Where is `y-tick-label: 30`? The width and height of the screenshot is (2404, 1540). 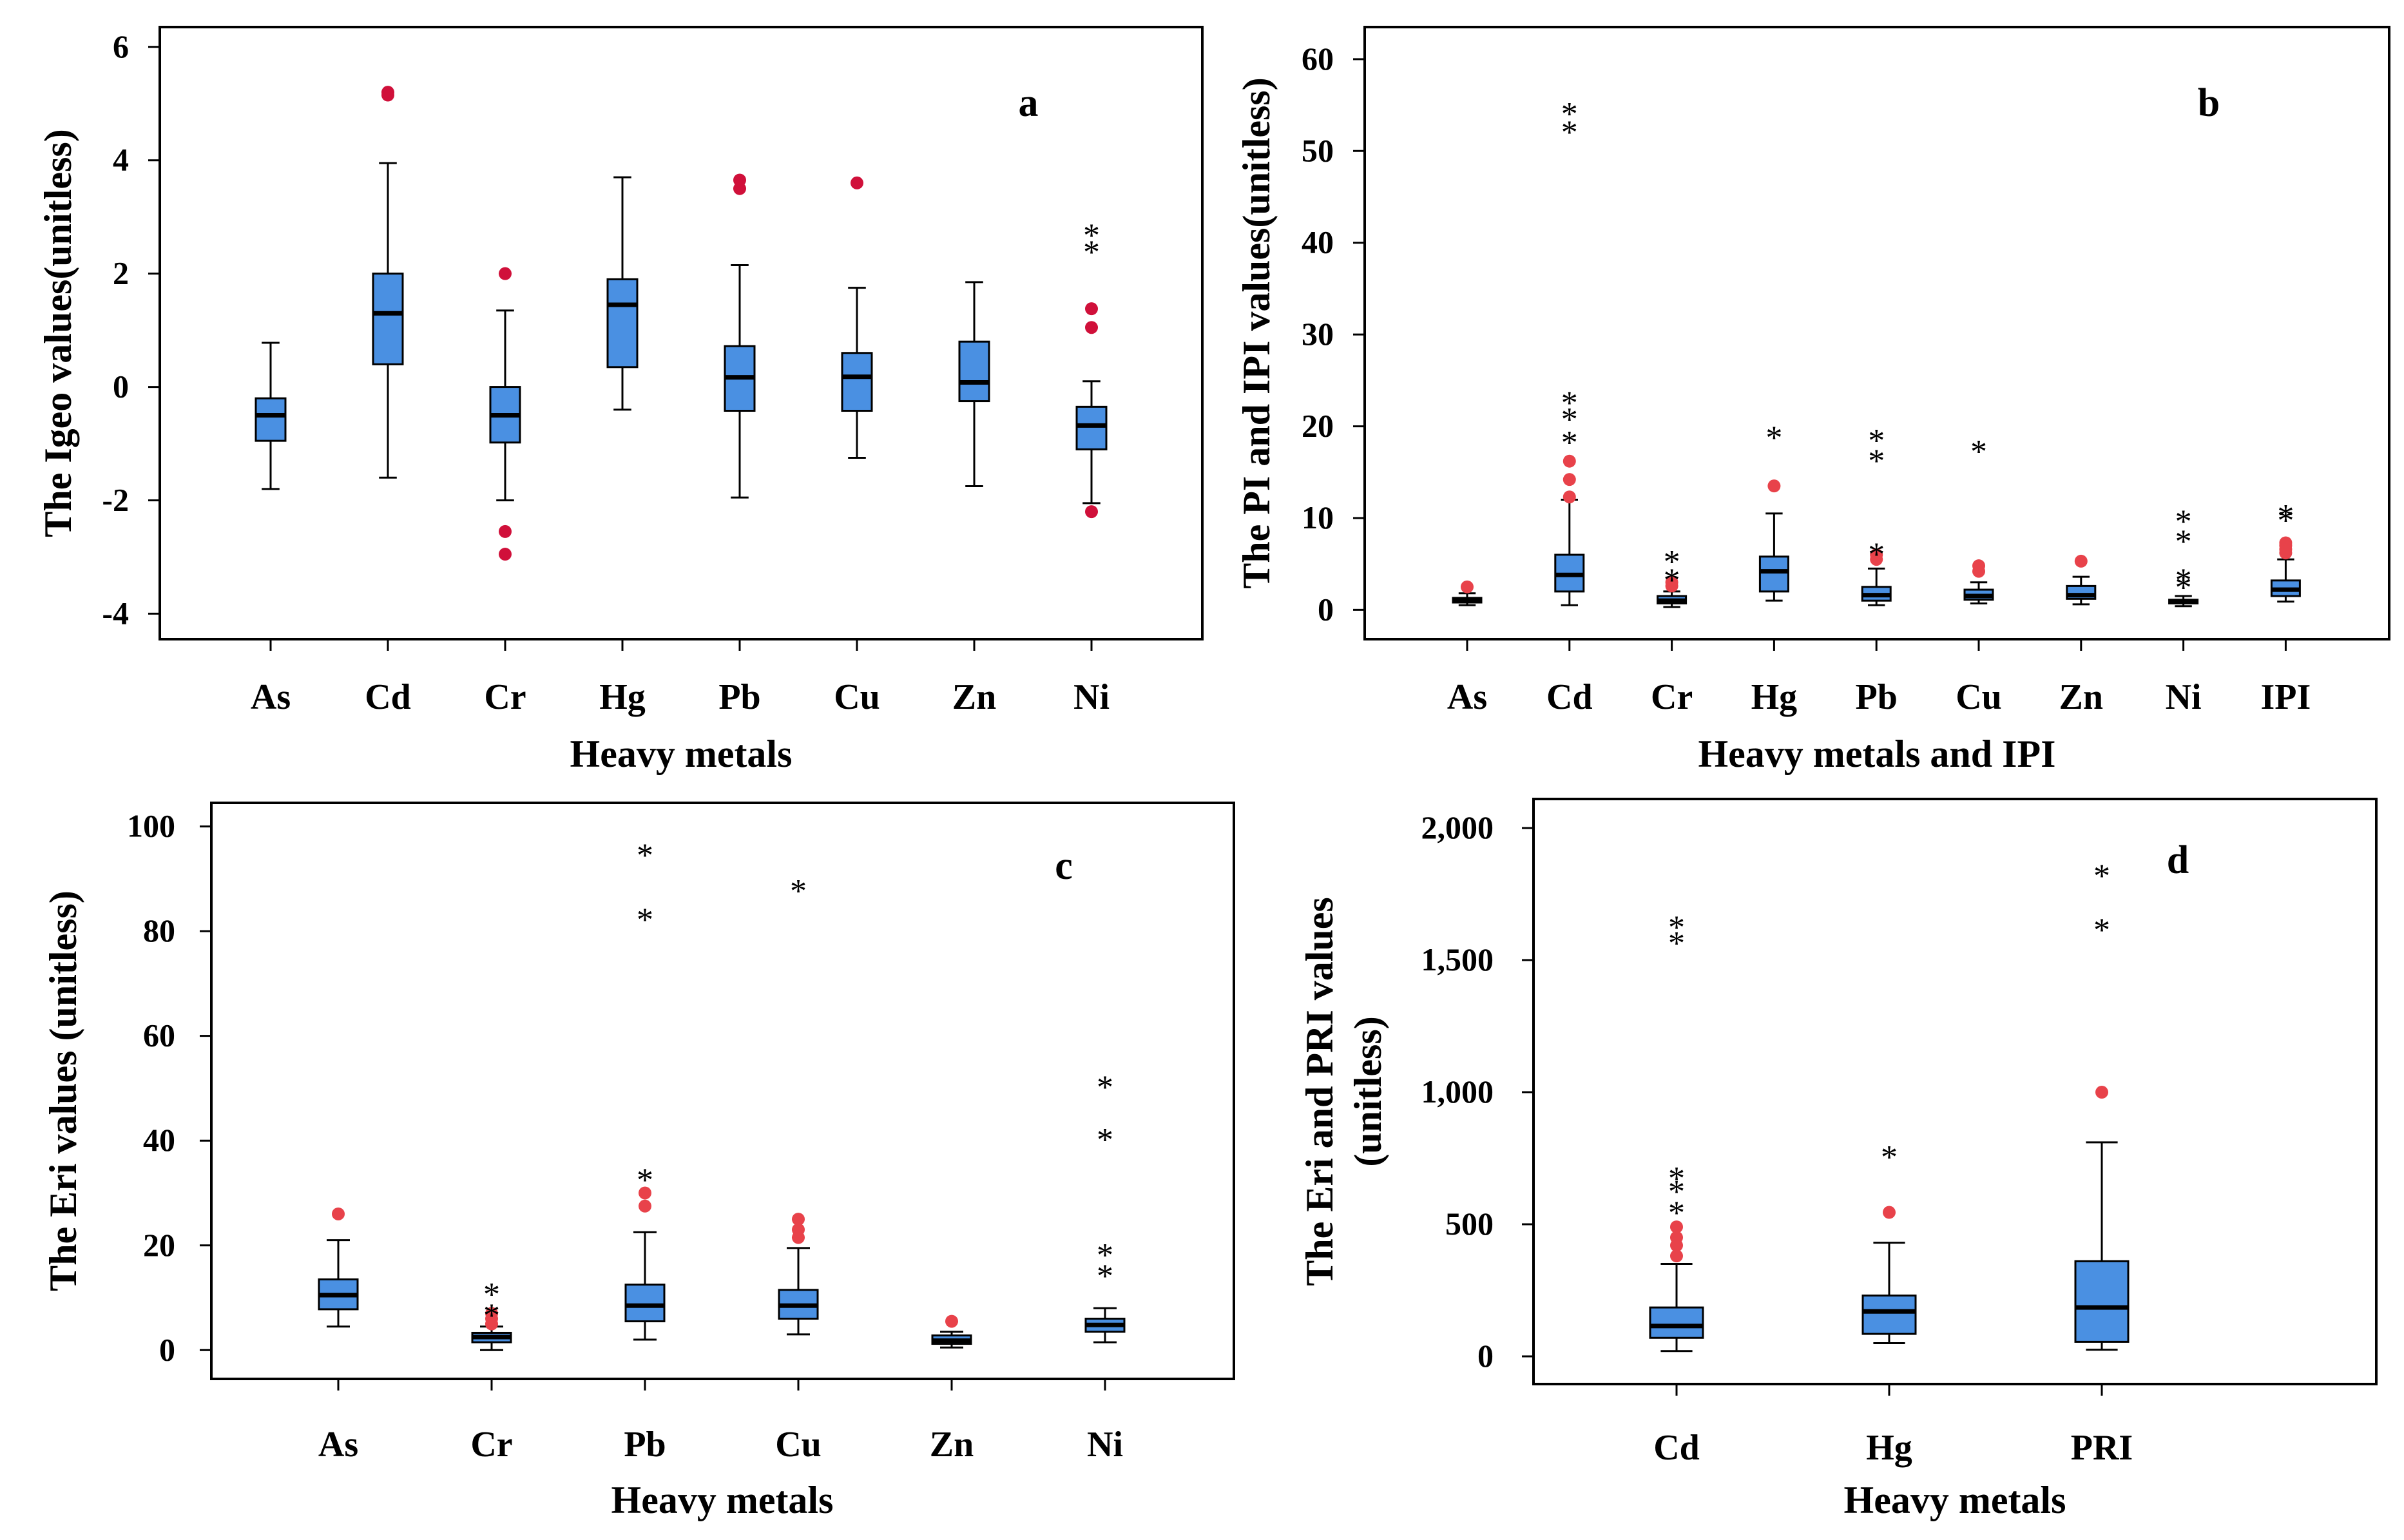
y-tick-label: 30 is located at coordinates (1318, 334).